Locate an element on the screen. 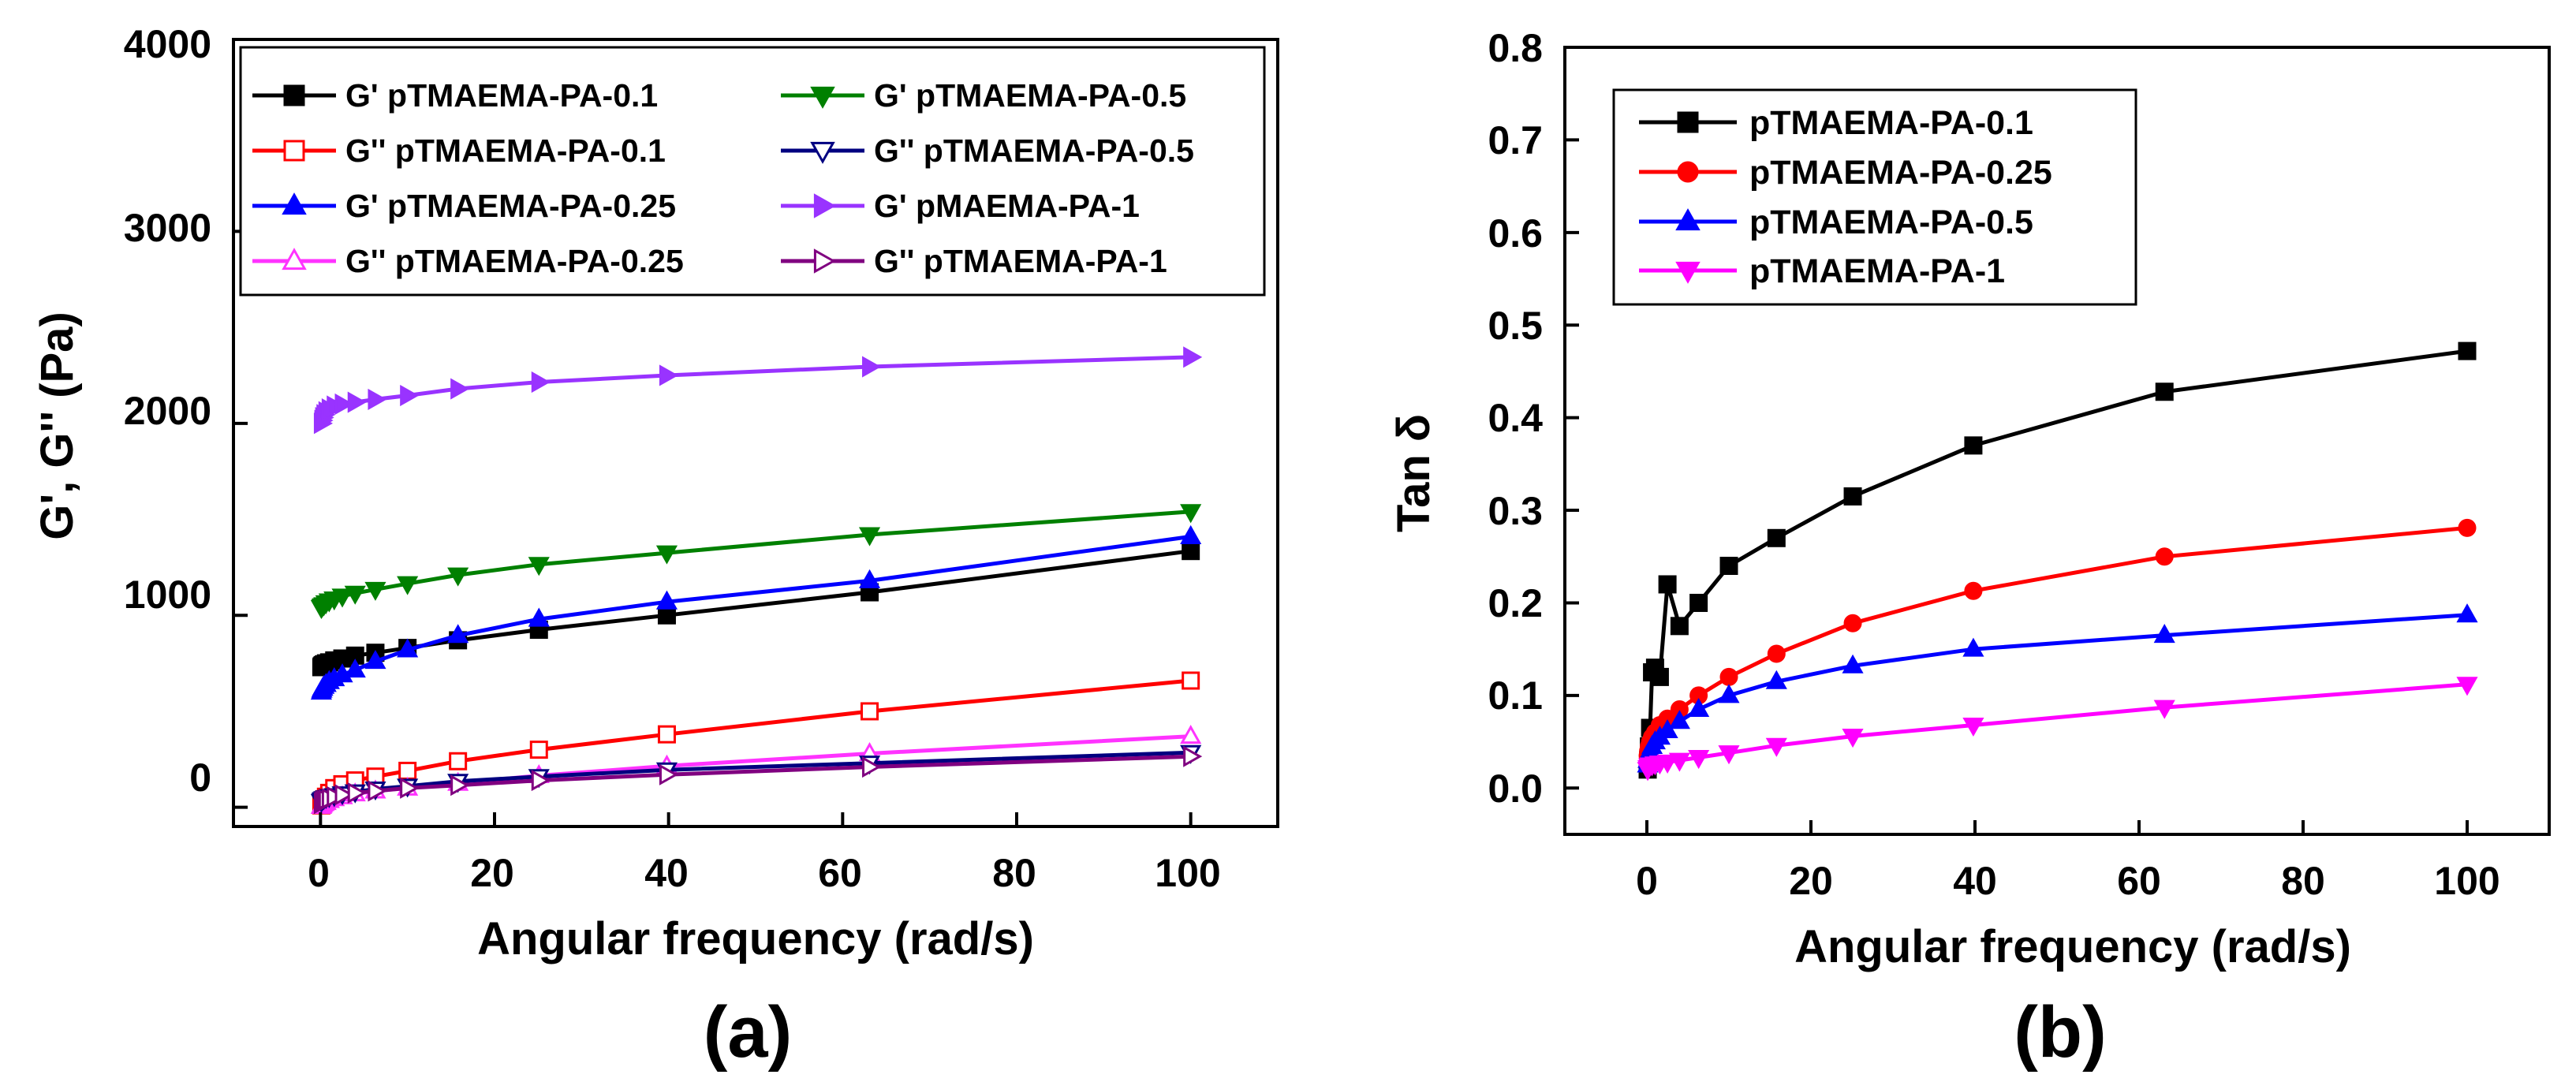 The width and height of the screenshot is (2576, 1082). panel-b-legend-label: pTMAEMA-PA-0.25 is located at coordinates (1900, 173).